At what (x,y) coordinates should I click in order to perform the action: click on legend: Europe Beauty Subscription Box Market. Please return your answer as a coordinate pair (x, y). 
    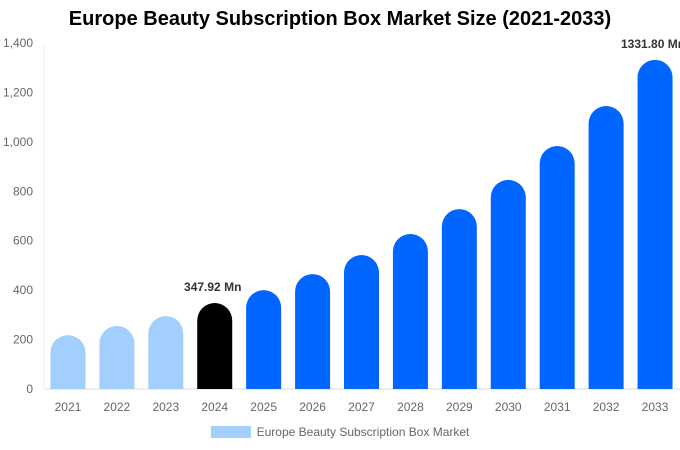
    Looking at the image, I should click on (340, 432).